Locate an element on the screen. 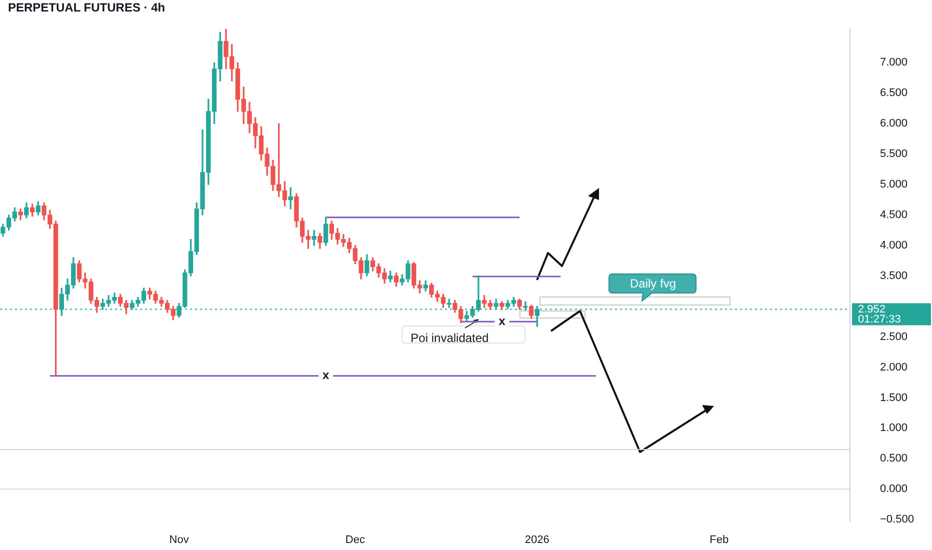 The width and height of the screenshot is (932, 550). y-tick-label: 4.000 is located at coordinates (894, 245).